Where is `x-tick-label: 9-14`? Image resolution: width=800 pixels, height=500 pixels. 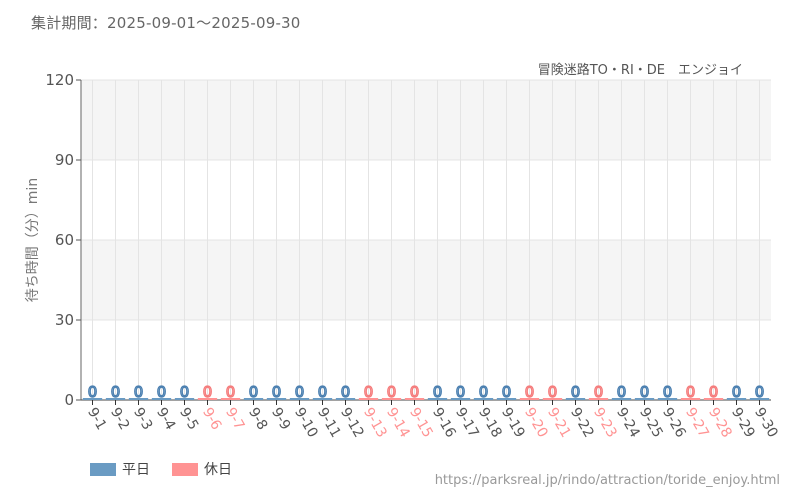 x-tick-label: 9-14 is located at coordinates (398, 423).